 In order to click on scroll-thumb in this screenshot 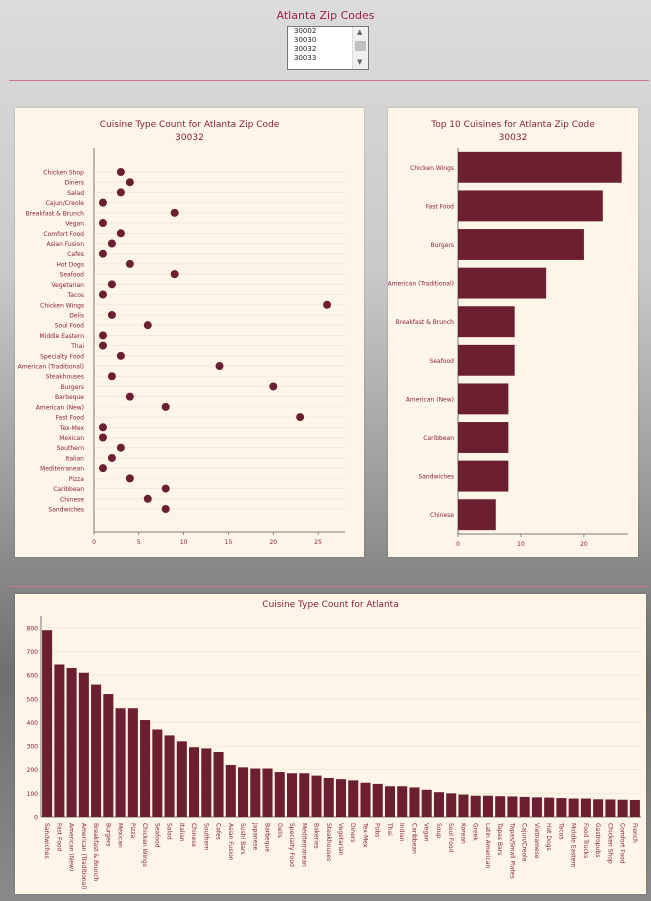, I will do `click(360, 46)`.